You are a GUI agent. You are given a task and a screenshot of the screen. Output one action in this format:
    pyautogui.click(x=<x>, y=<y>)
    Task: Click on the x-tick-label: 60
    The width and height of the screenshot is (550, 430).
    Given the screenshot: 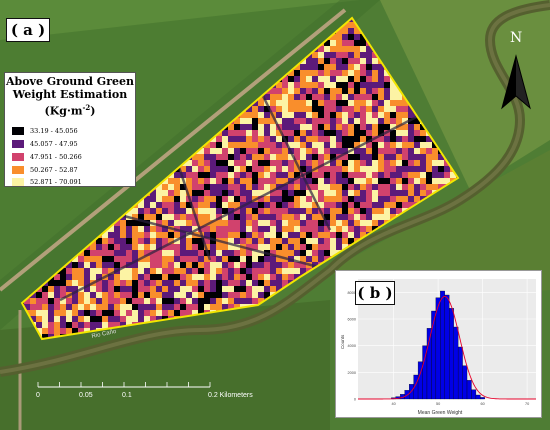 What is the action you would take?
    pyautogui.click(x=482, y=404)
    